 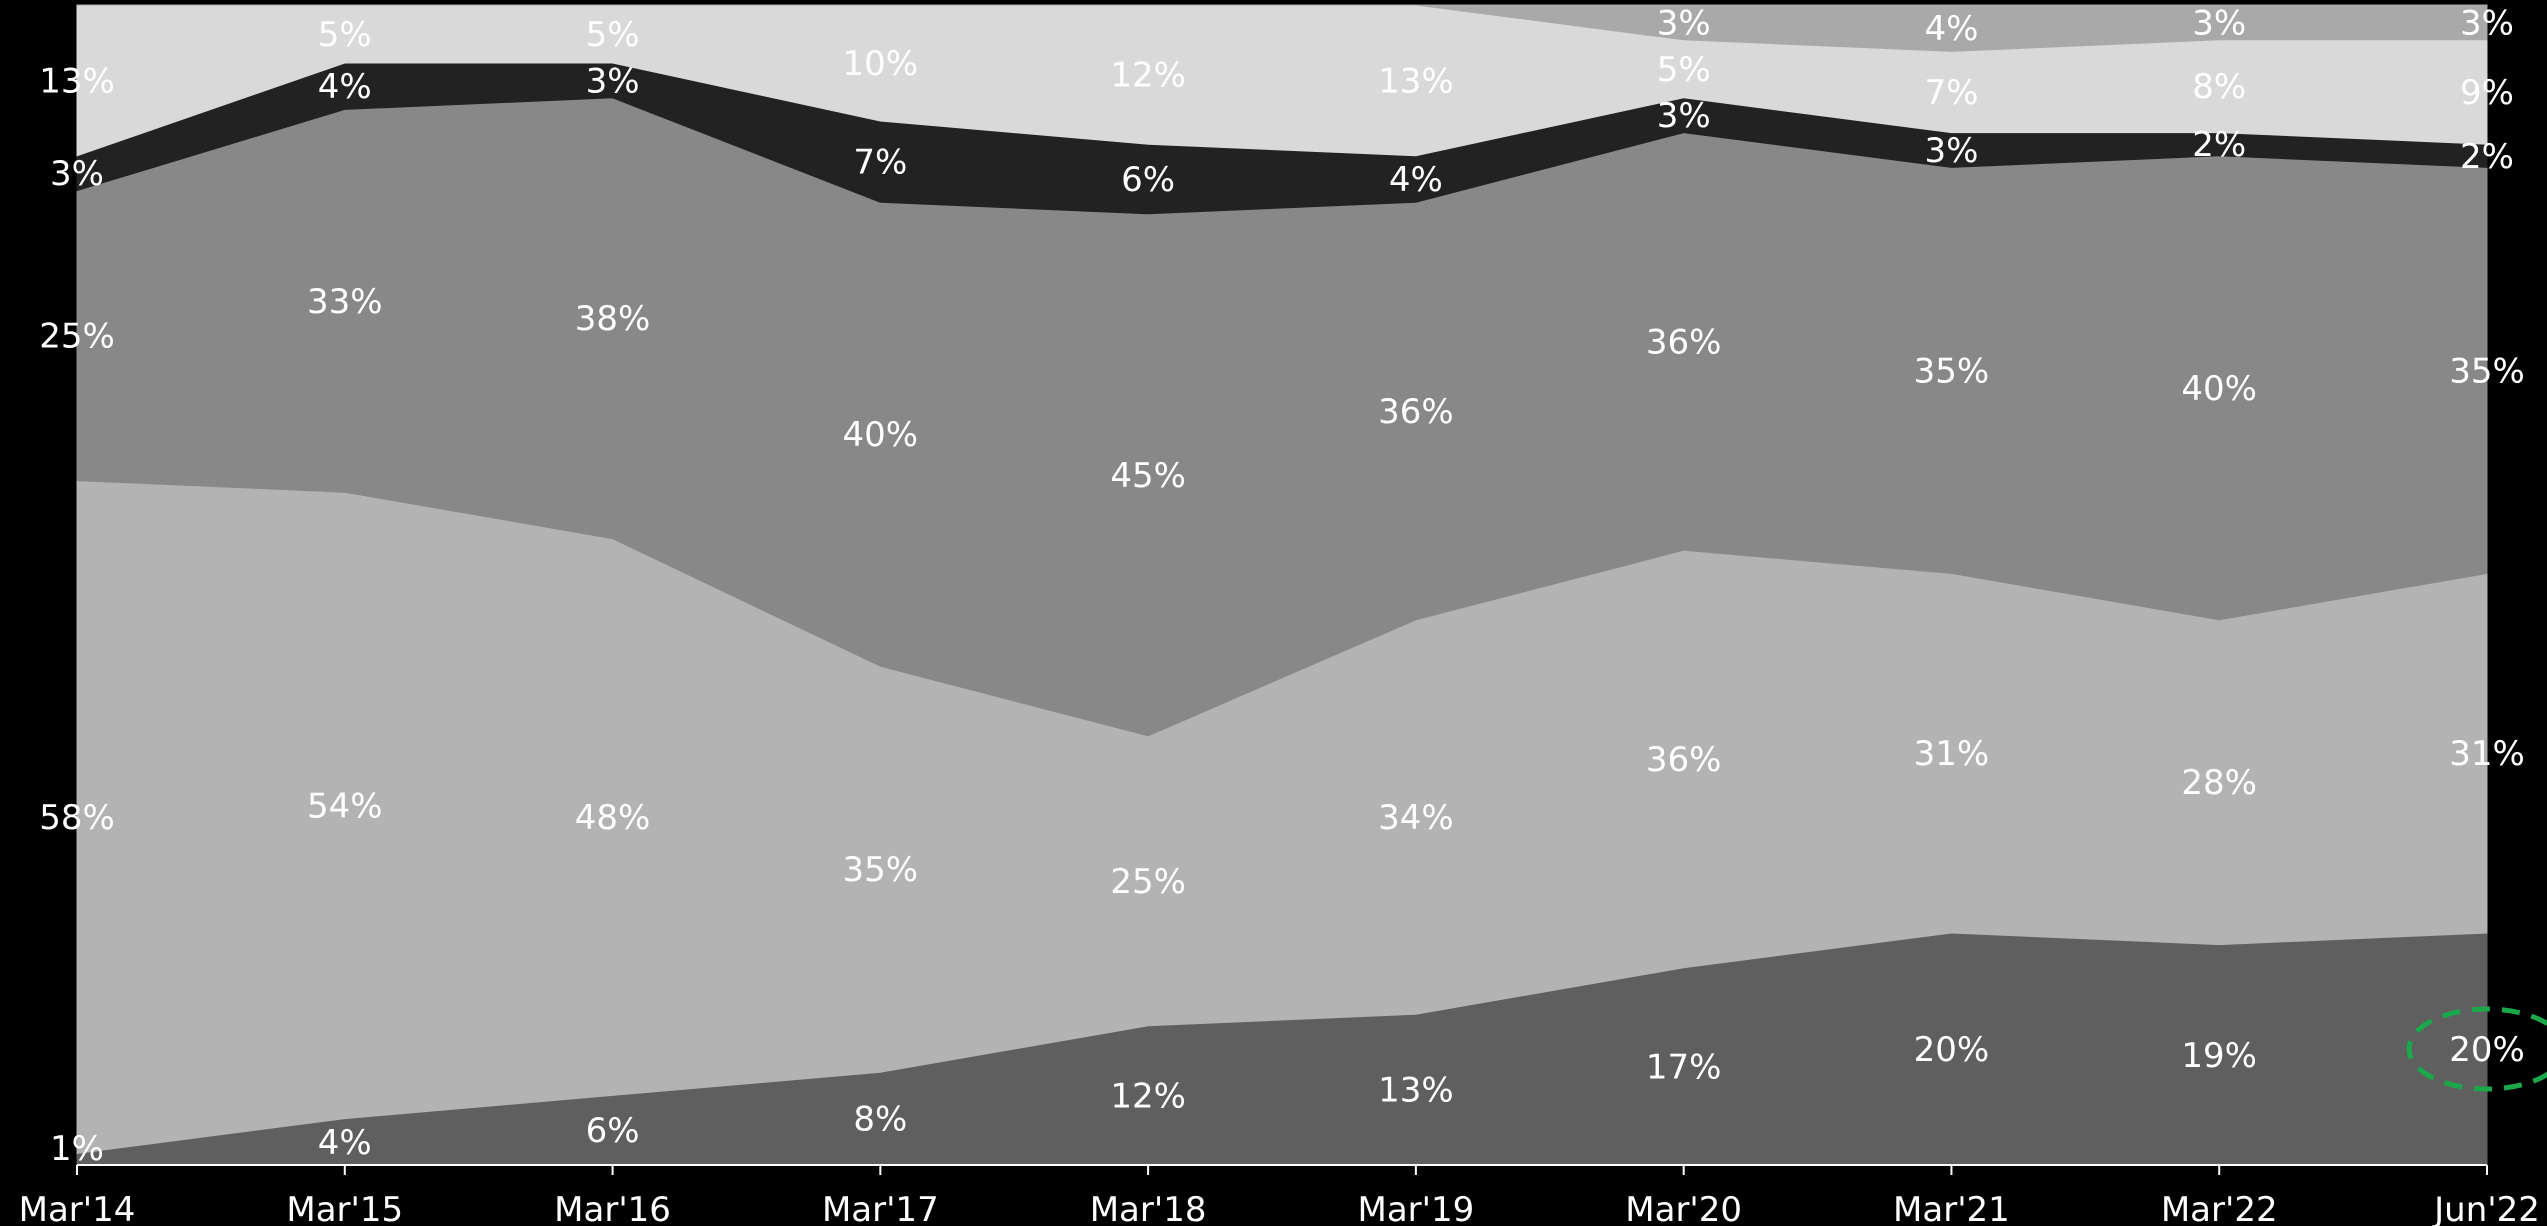 What do you see at coordinates (1683, 1208) in the screenshot?
I see `x-tick-label-7: Mar'20` at bounding box center [1683, 1208].